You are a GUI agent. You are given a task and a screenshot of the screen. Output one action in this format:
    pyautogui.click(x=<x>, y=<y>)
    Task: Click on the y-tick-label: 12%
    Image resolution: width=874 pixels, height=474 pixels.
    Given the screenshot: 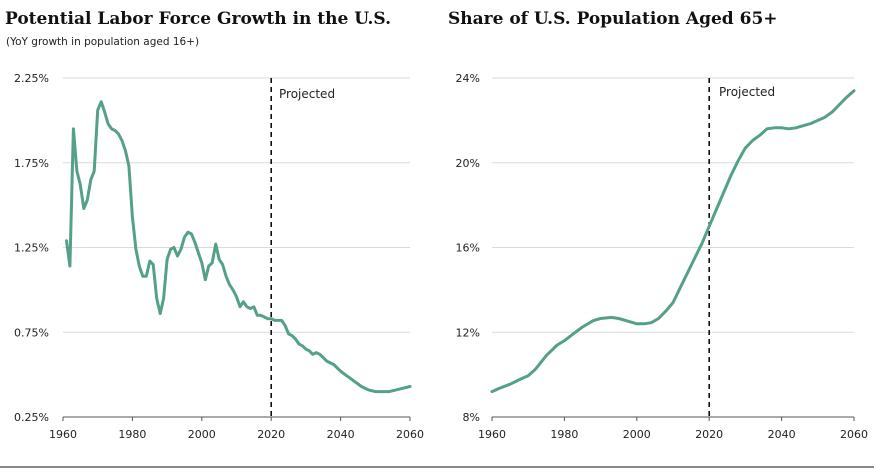 What is the action you would take?
    pyautogui.click(x=468, y=332)
    